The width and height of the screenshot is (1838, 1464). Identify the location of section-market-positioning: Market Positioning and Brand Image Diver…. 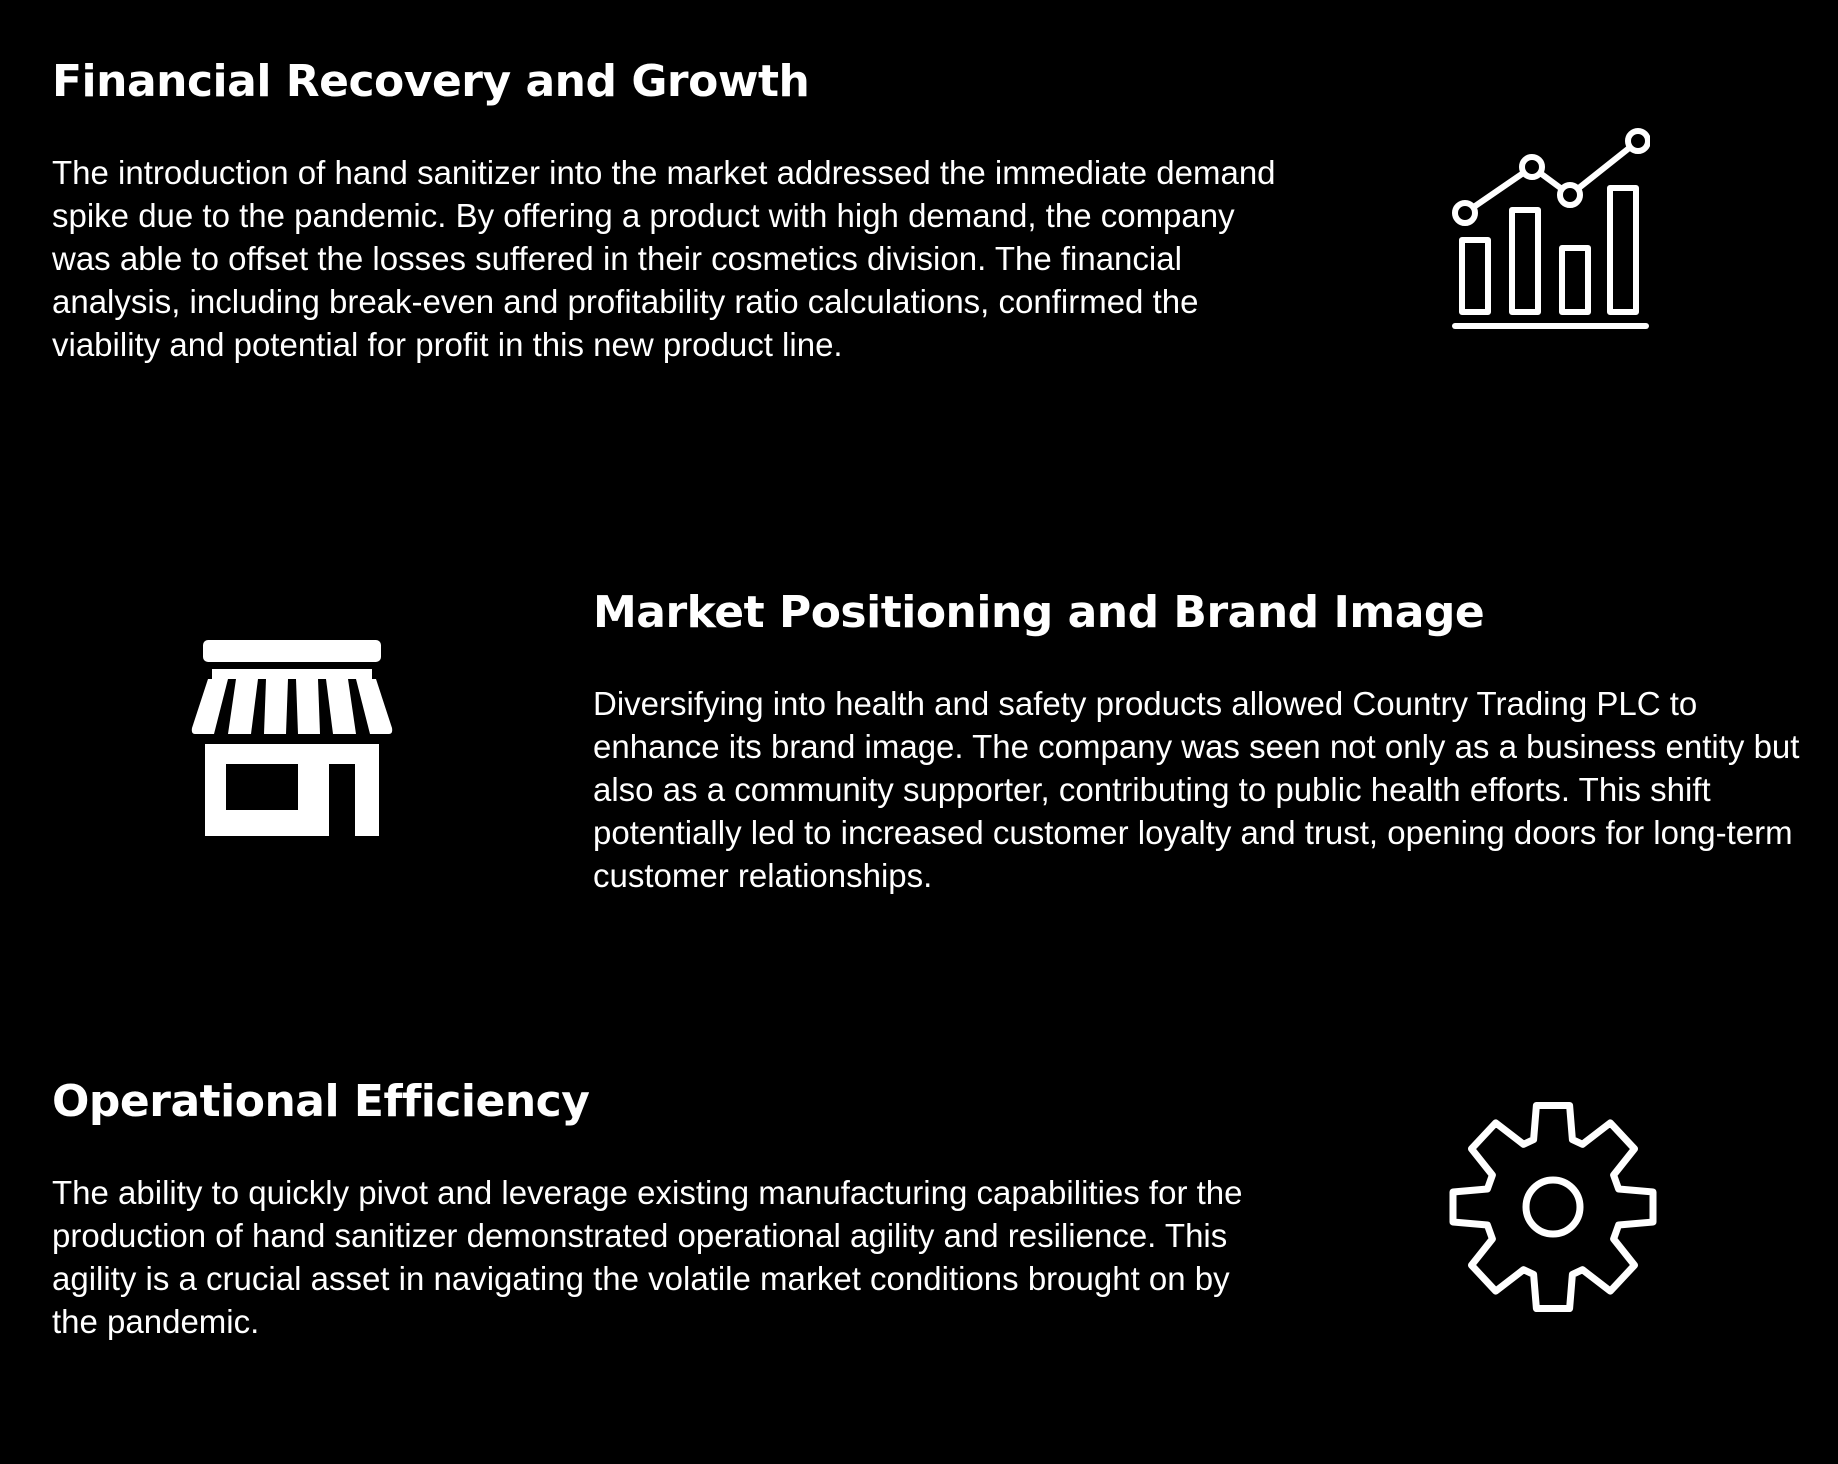
(1198, 742).